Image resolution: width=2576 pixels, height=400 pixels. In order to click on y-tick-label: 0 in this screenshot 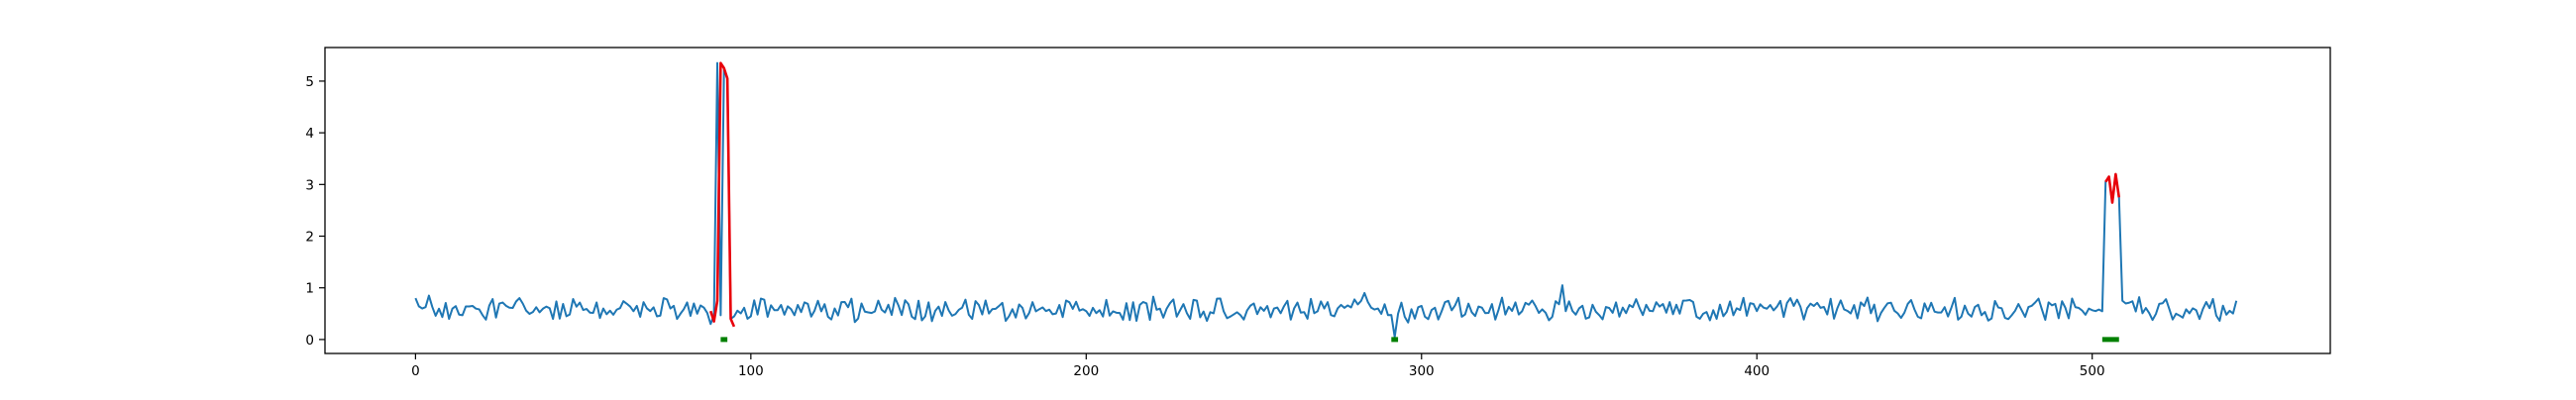, I will do `click(309, 341)`.